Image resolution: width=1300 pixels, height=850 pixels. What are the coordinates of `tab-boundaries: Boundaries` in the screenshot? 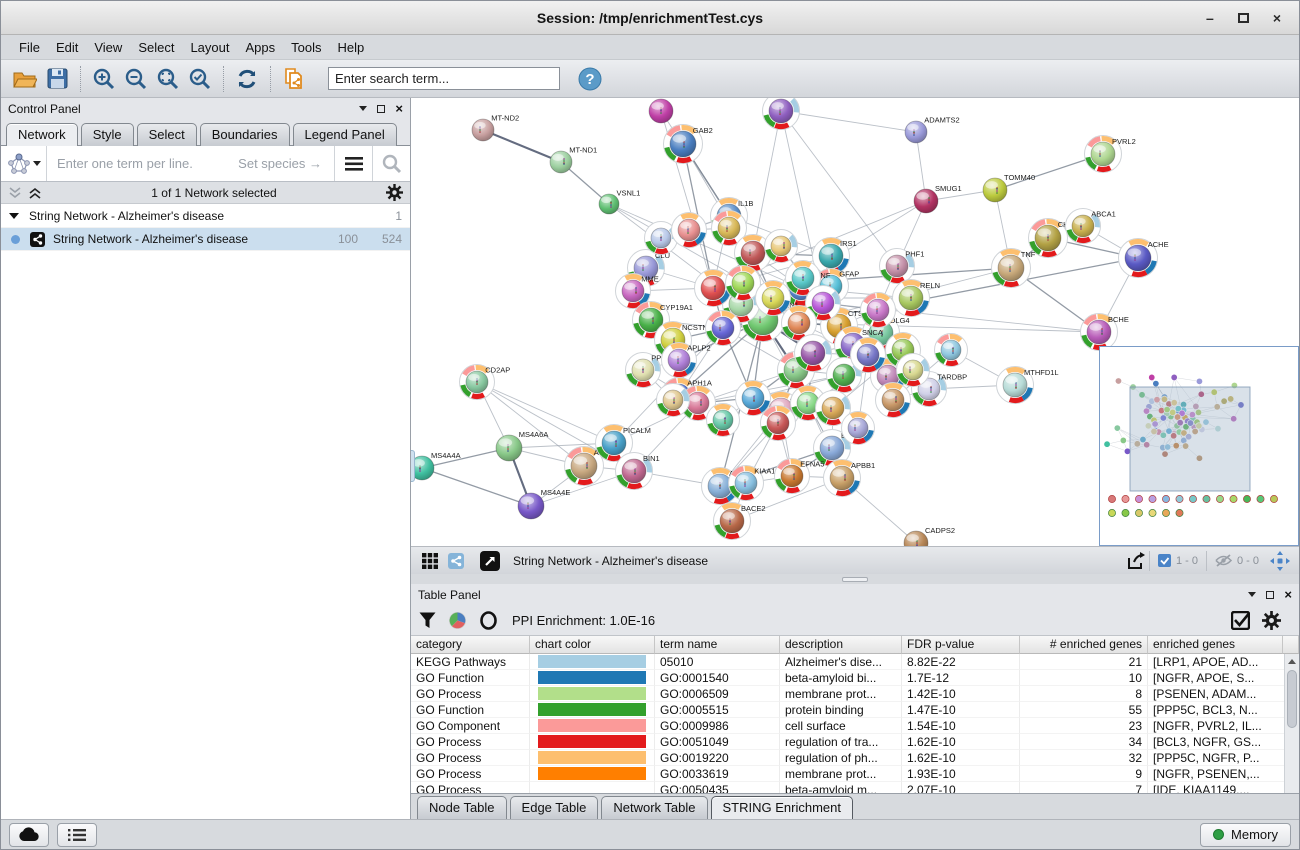 It's located at (244, 134).